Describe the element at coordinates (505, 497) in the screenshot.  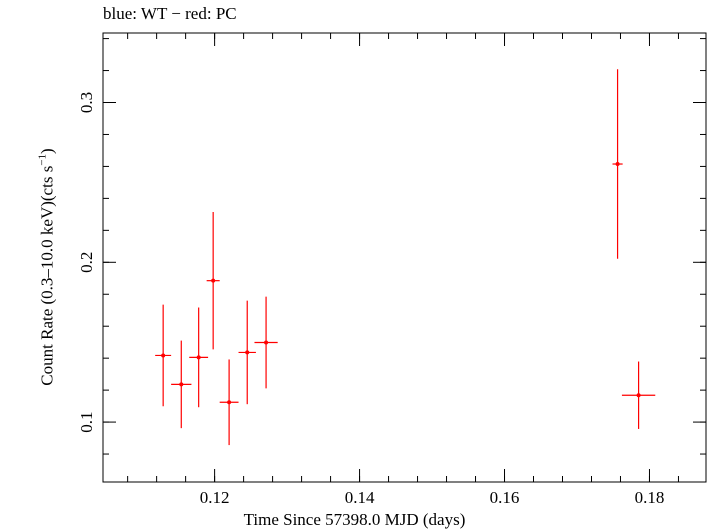
I see `x-tick-label: 0.16` at that location.